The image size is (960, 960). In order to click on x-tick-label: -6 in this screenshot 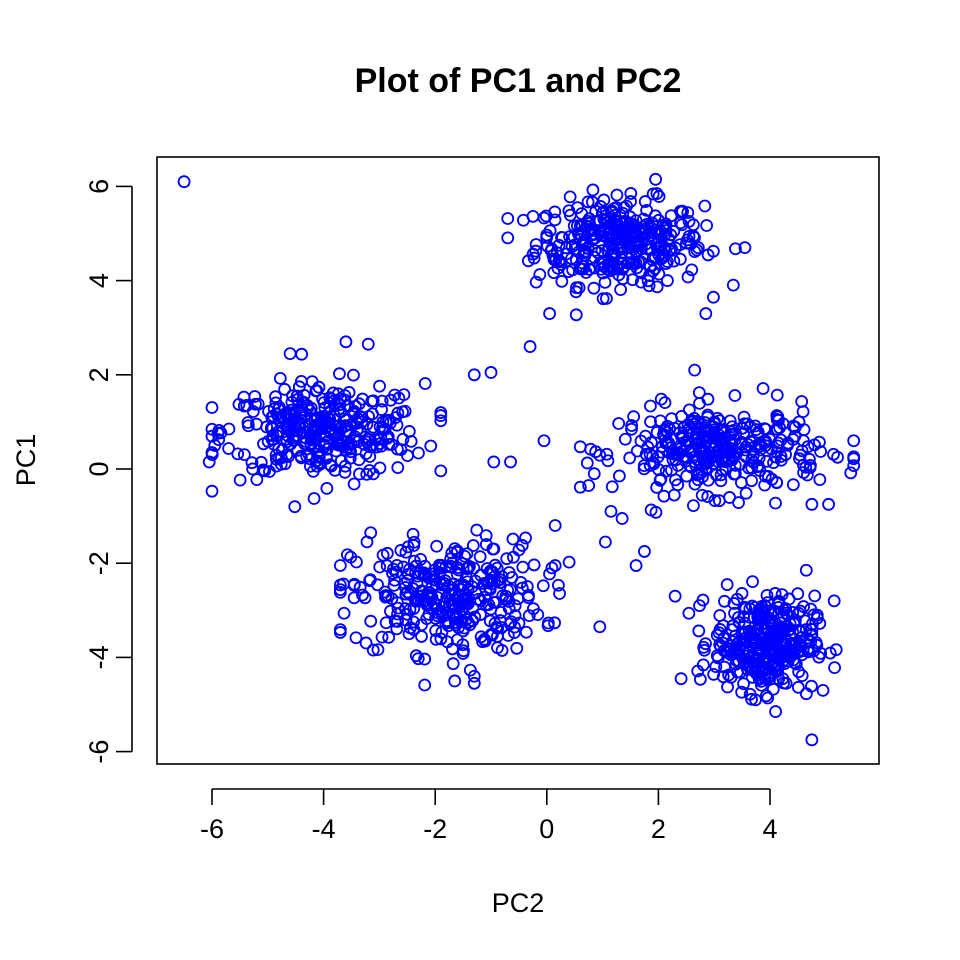, I will do `click(212, 829)`.